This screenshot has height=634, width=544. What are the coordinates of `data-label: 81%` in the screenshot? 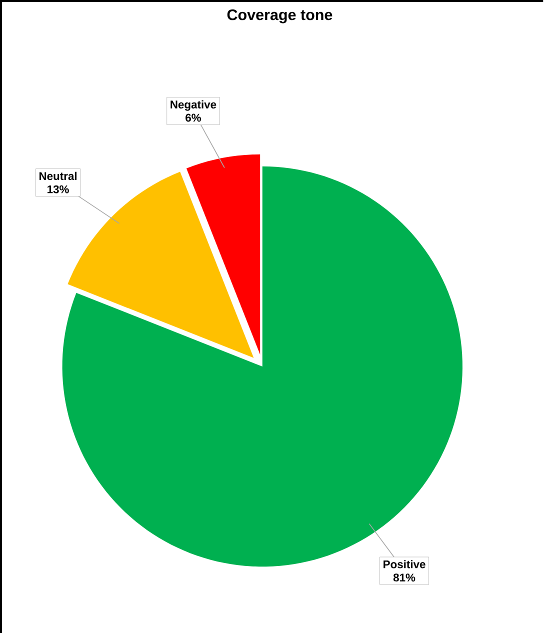 It's located at (404, 578).